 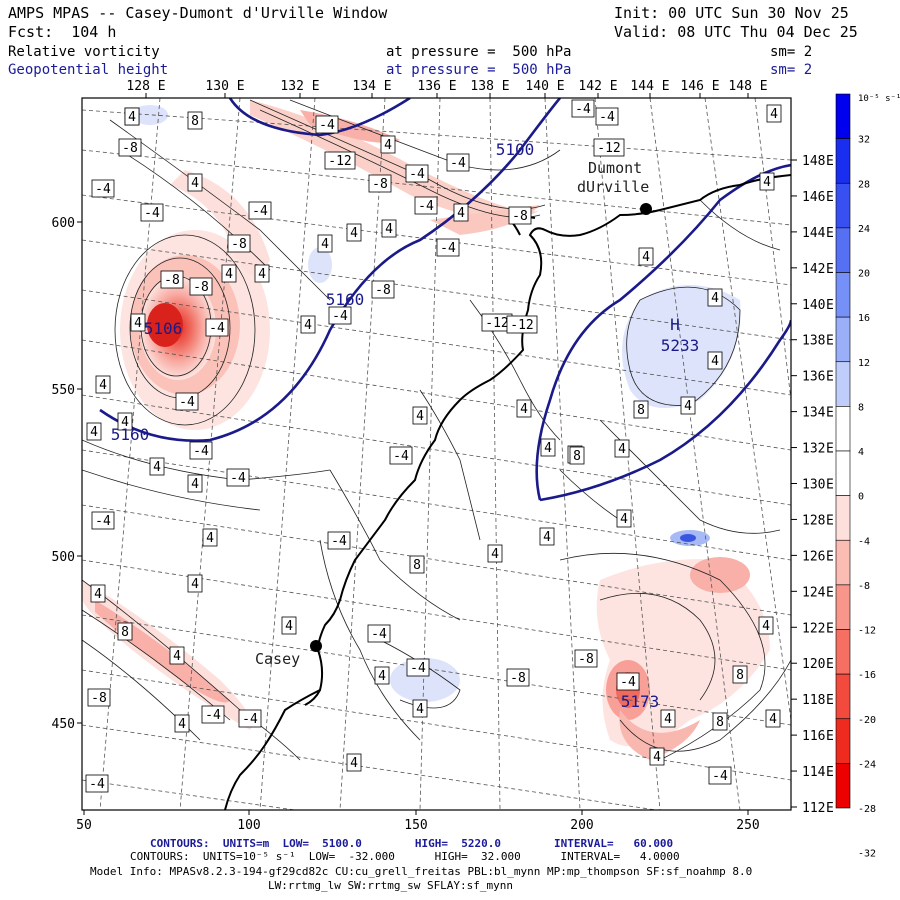 What do you see at coordinates (864, 541) in the screenshot?
I see `colorbar-label: -4` at bounding box center [864, 541].